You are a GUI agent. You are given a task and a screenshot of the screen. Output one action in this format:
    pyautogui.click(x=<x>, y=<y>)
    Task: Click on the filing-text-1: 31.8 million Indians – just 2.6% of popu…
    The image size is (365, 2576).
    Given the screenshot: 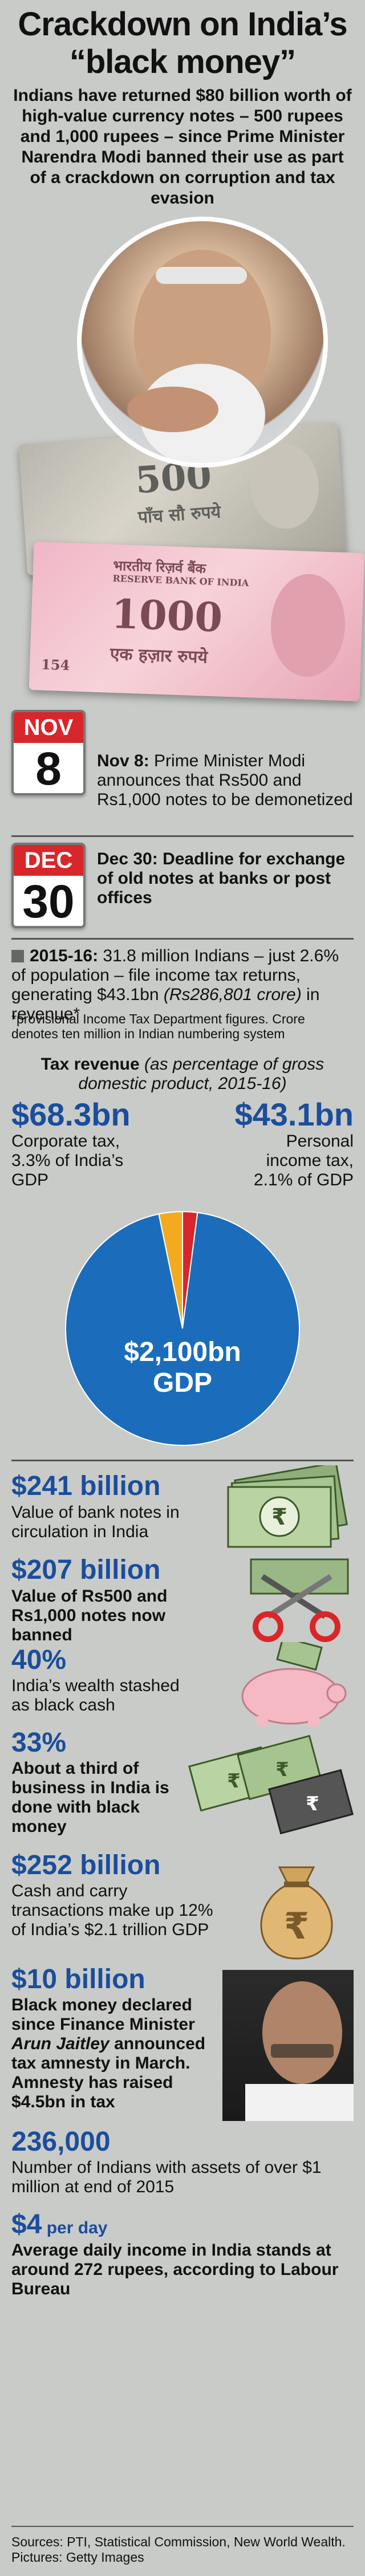 What is the action you would take?
    pyautogui.click(x=175, y=975)
    